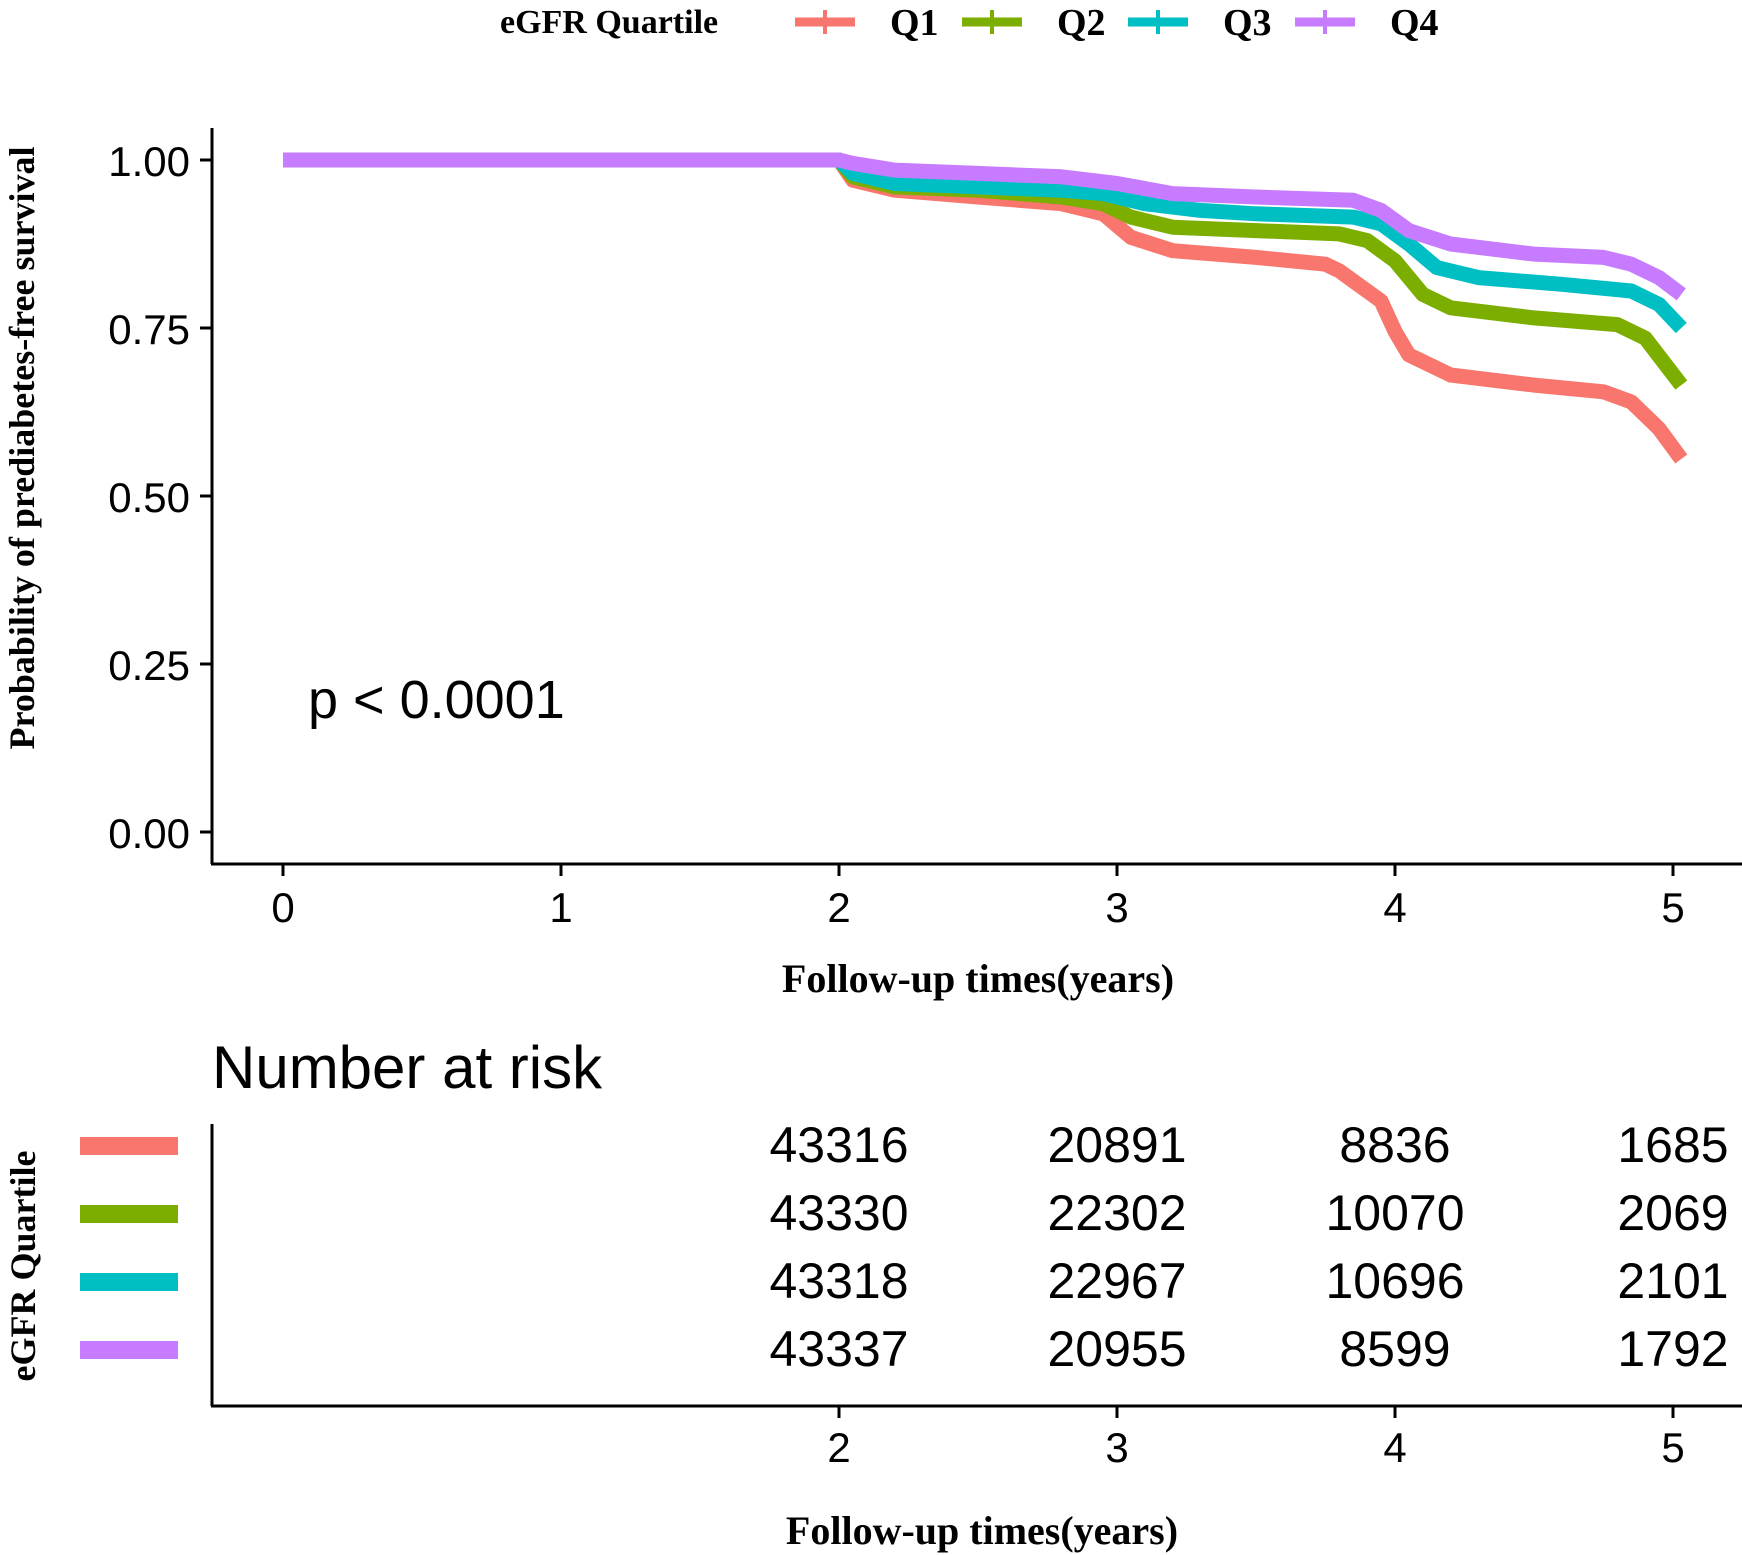  Describe the element at coordinates (838, 1281) in the screenshot. I see `risk-value: 43318` at that location.